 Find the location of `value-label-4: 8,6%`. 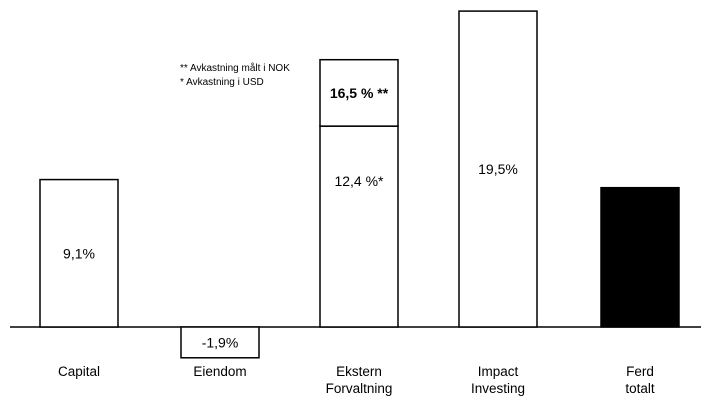

value-label-4: 8,6% is located at coordinates (640, 257).